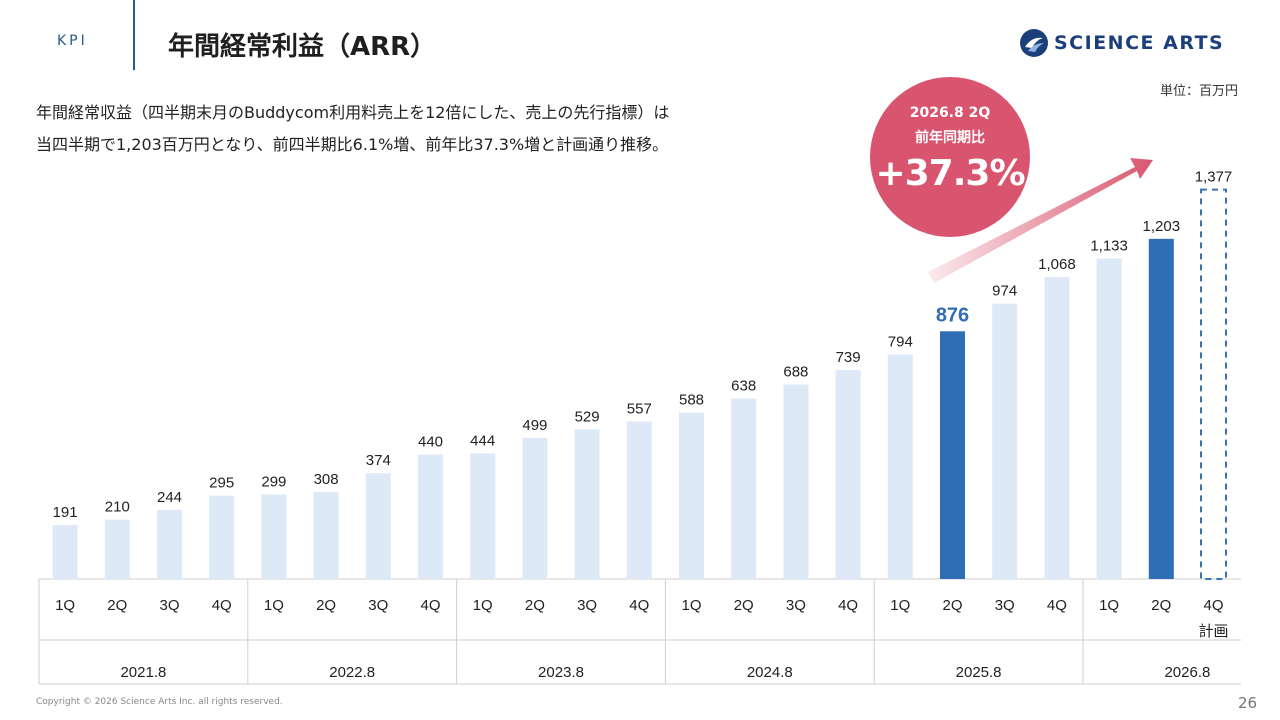 This screenshot has height=720, width=1280. I want to click on unit-label: 単位：百万円, so click(1199, 91).